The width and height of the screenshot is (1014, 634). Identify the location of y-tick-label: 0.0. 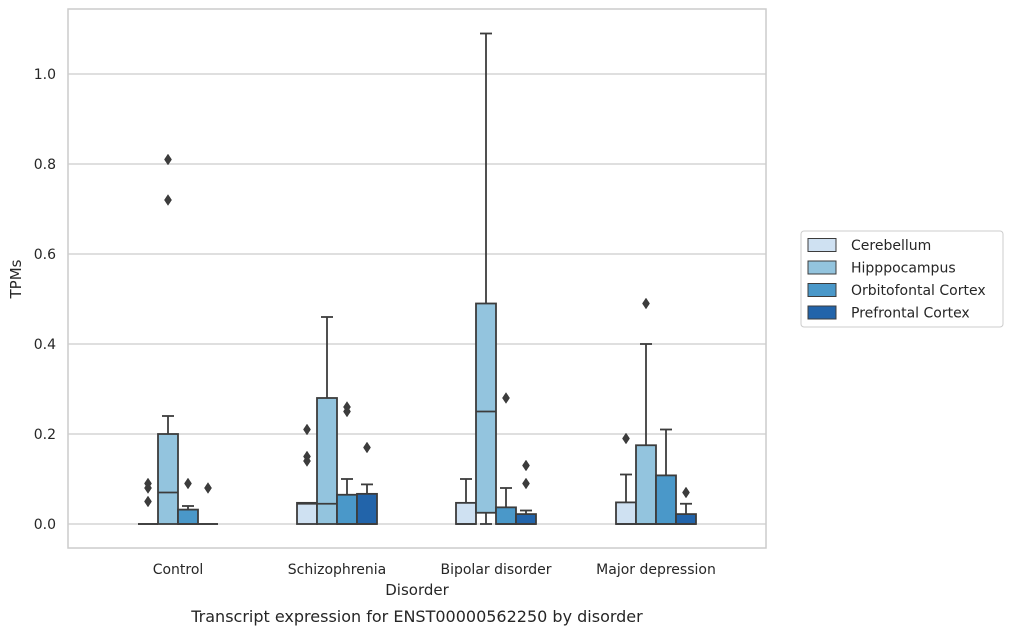
(45, 525).